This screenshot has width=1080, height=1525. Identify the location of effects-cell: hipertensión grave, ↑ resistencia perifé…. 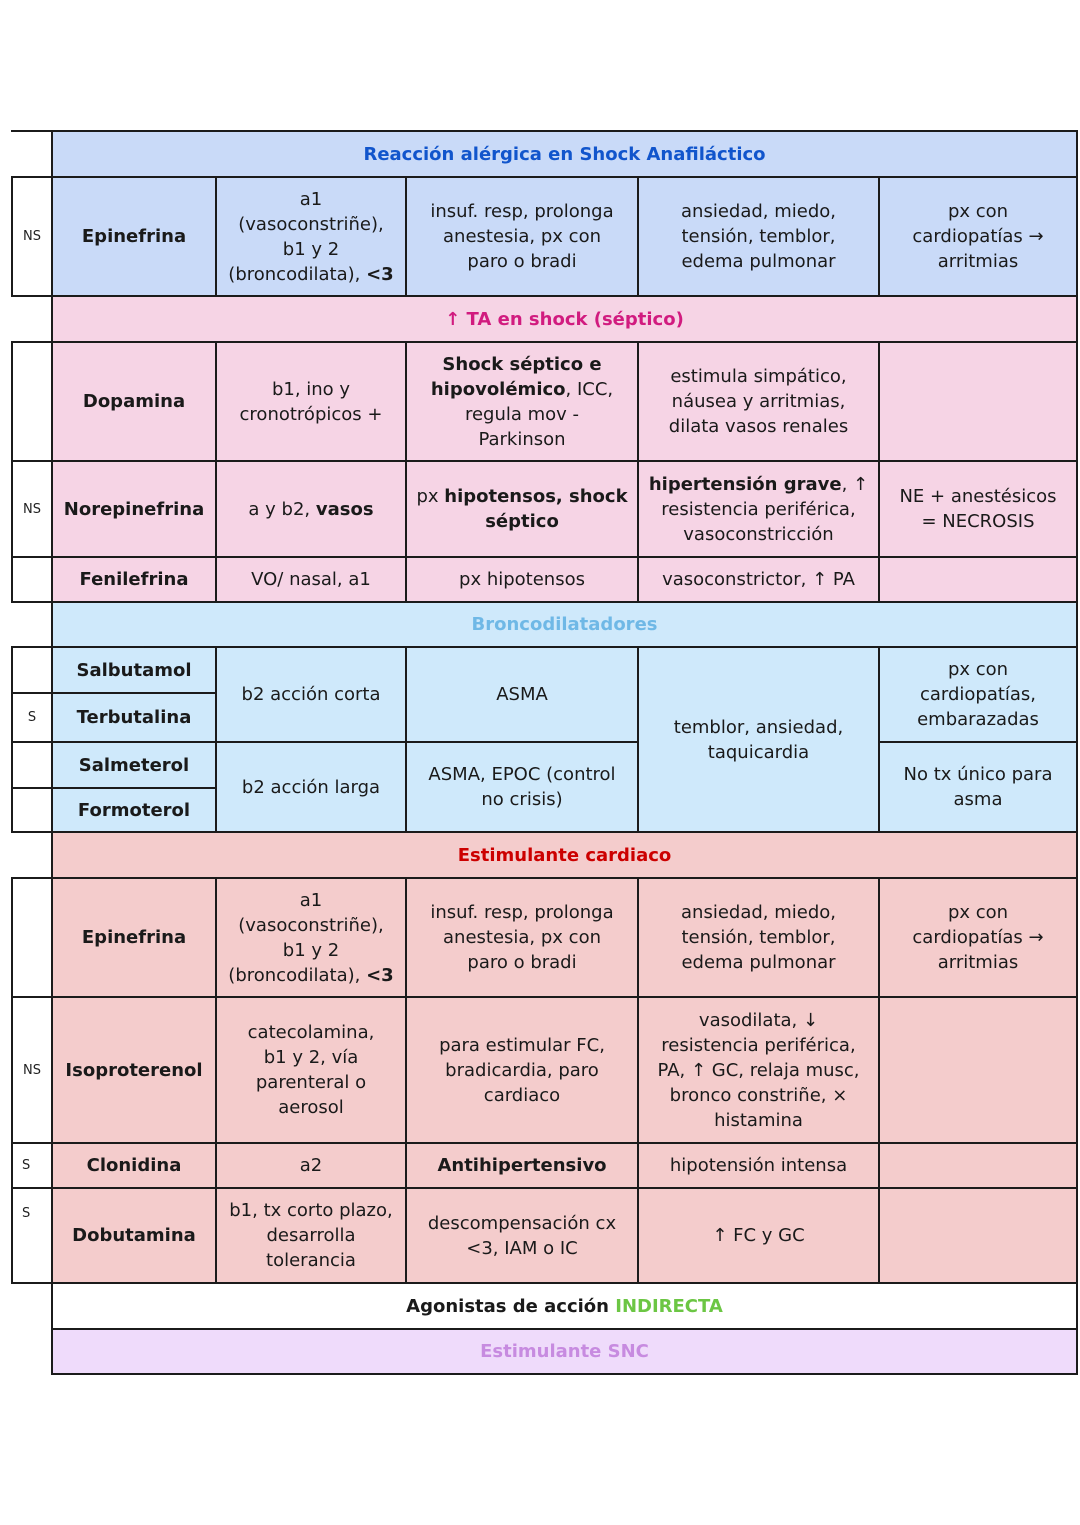
(758, 509).